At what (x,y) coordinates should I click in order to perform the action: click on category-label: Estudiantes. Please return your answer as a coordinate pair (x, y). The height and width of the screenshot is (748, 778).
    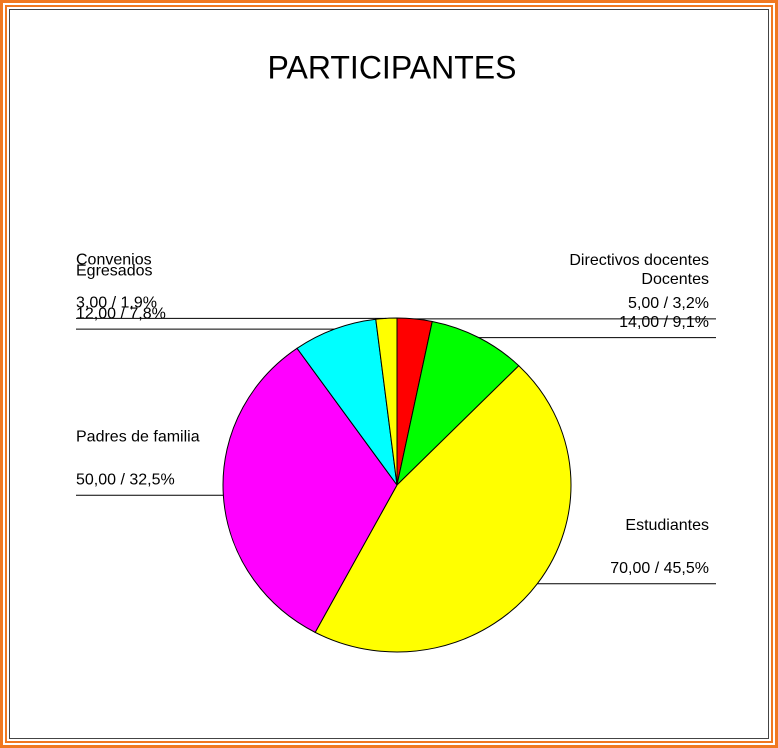
    Looking at the image, I should click on (667, 525).